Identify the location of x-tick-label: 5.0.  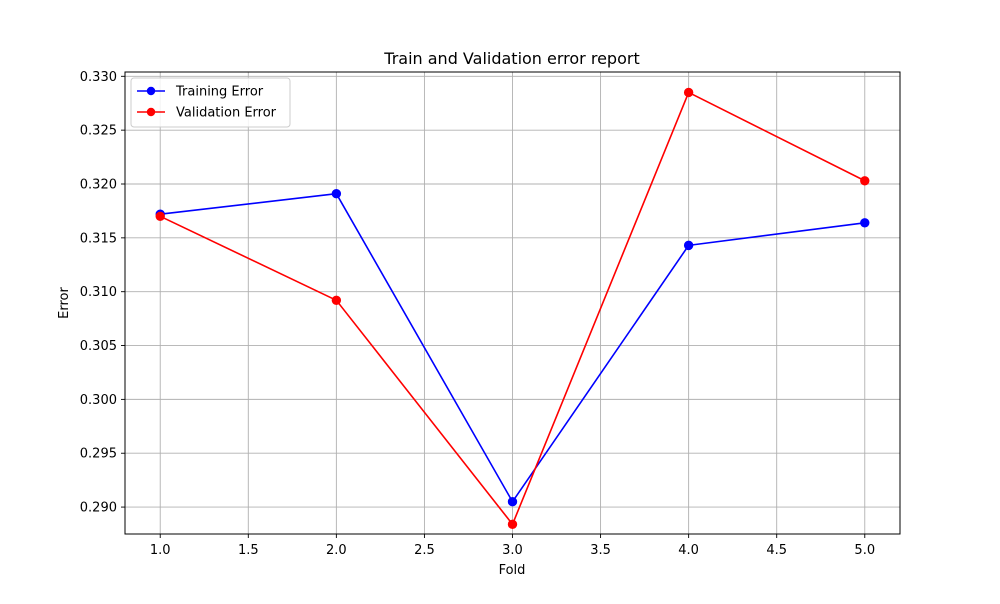
(864, 550).